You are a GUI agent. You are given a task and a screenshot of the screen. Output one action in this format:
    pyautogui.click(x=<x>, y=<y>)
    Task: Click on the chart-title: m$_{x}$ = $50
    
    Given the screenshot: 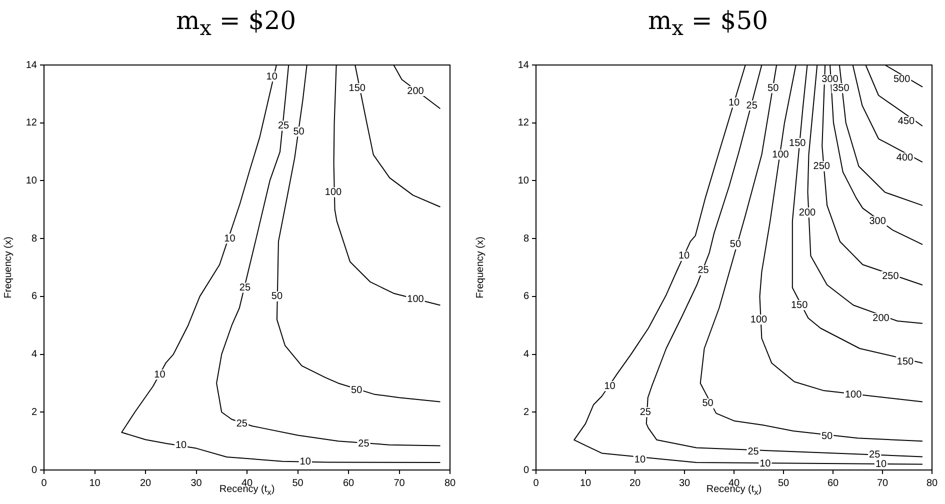 What is the action you would take?
    pyautogui.click(x=708, y=23)
    